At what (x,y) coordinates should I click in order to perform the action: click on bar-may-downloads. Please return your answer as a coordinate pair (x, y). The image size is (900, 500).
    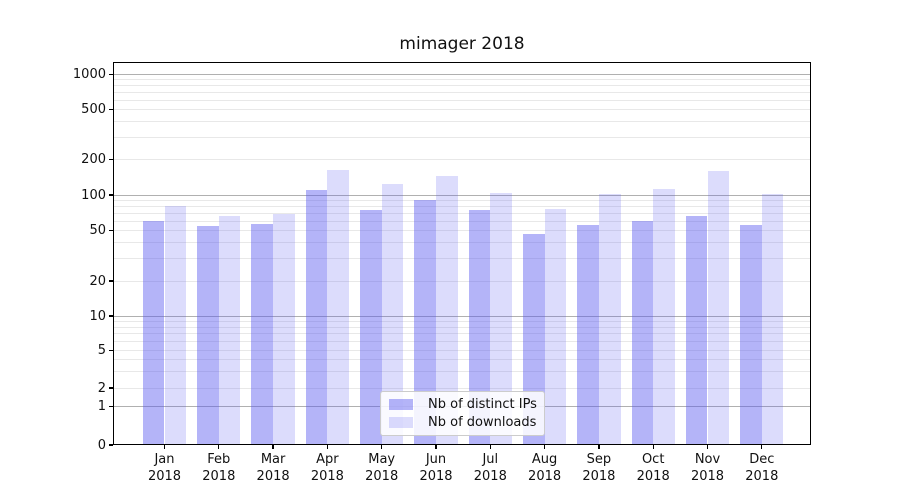
    Looking at the image, I should click on (392, 314).